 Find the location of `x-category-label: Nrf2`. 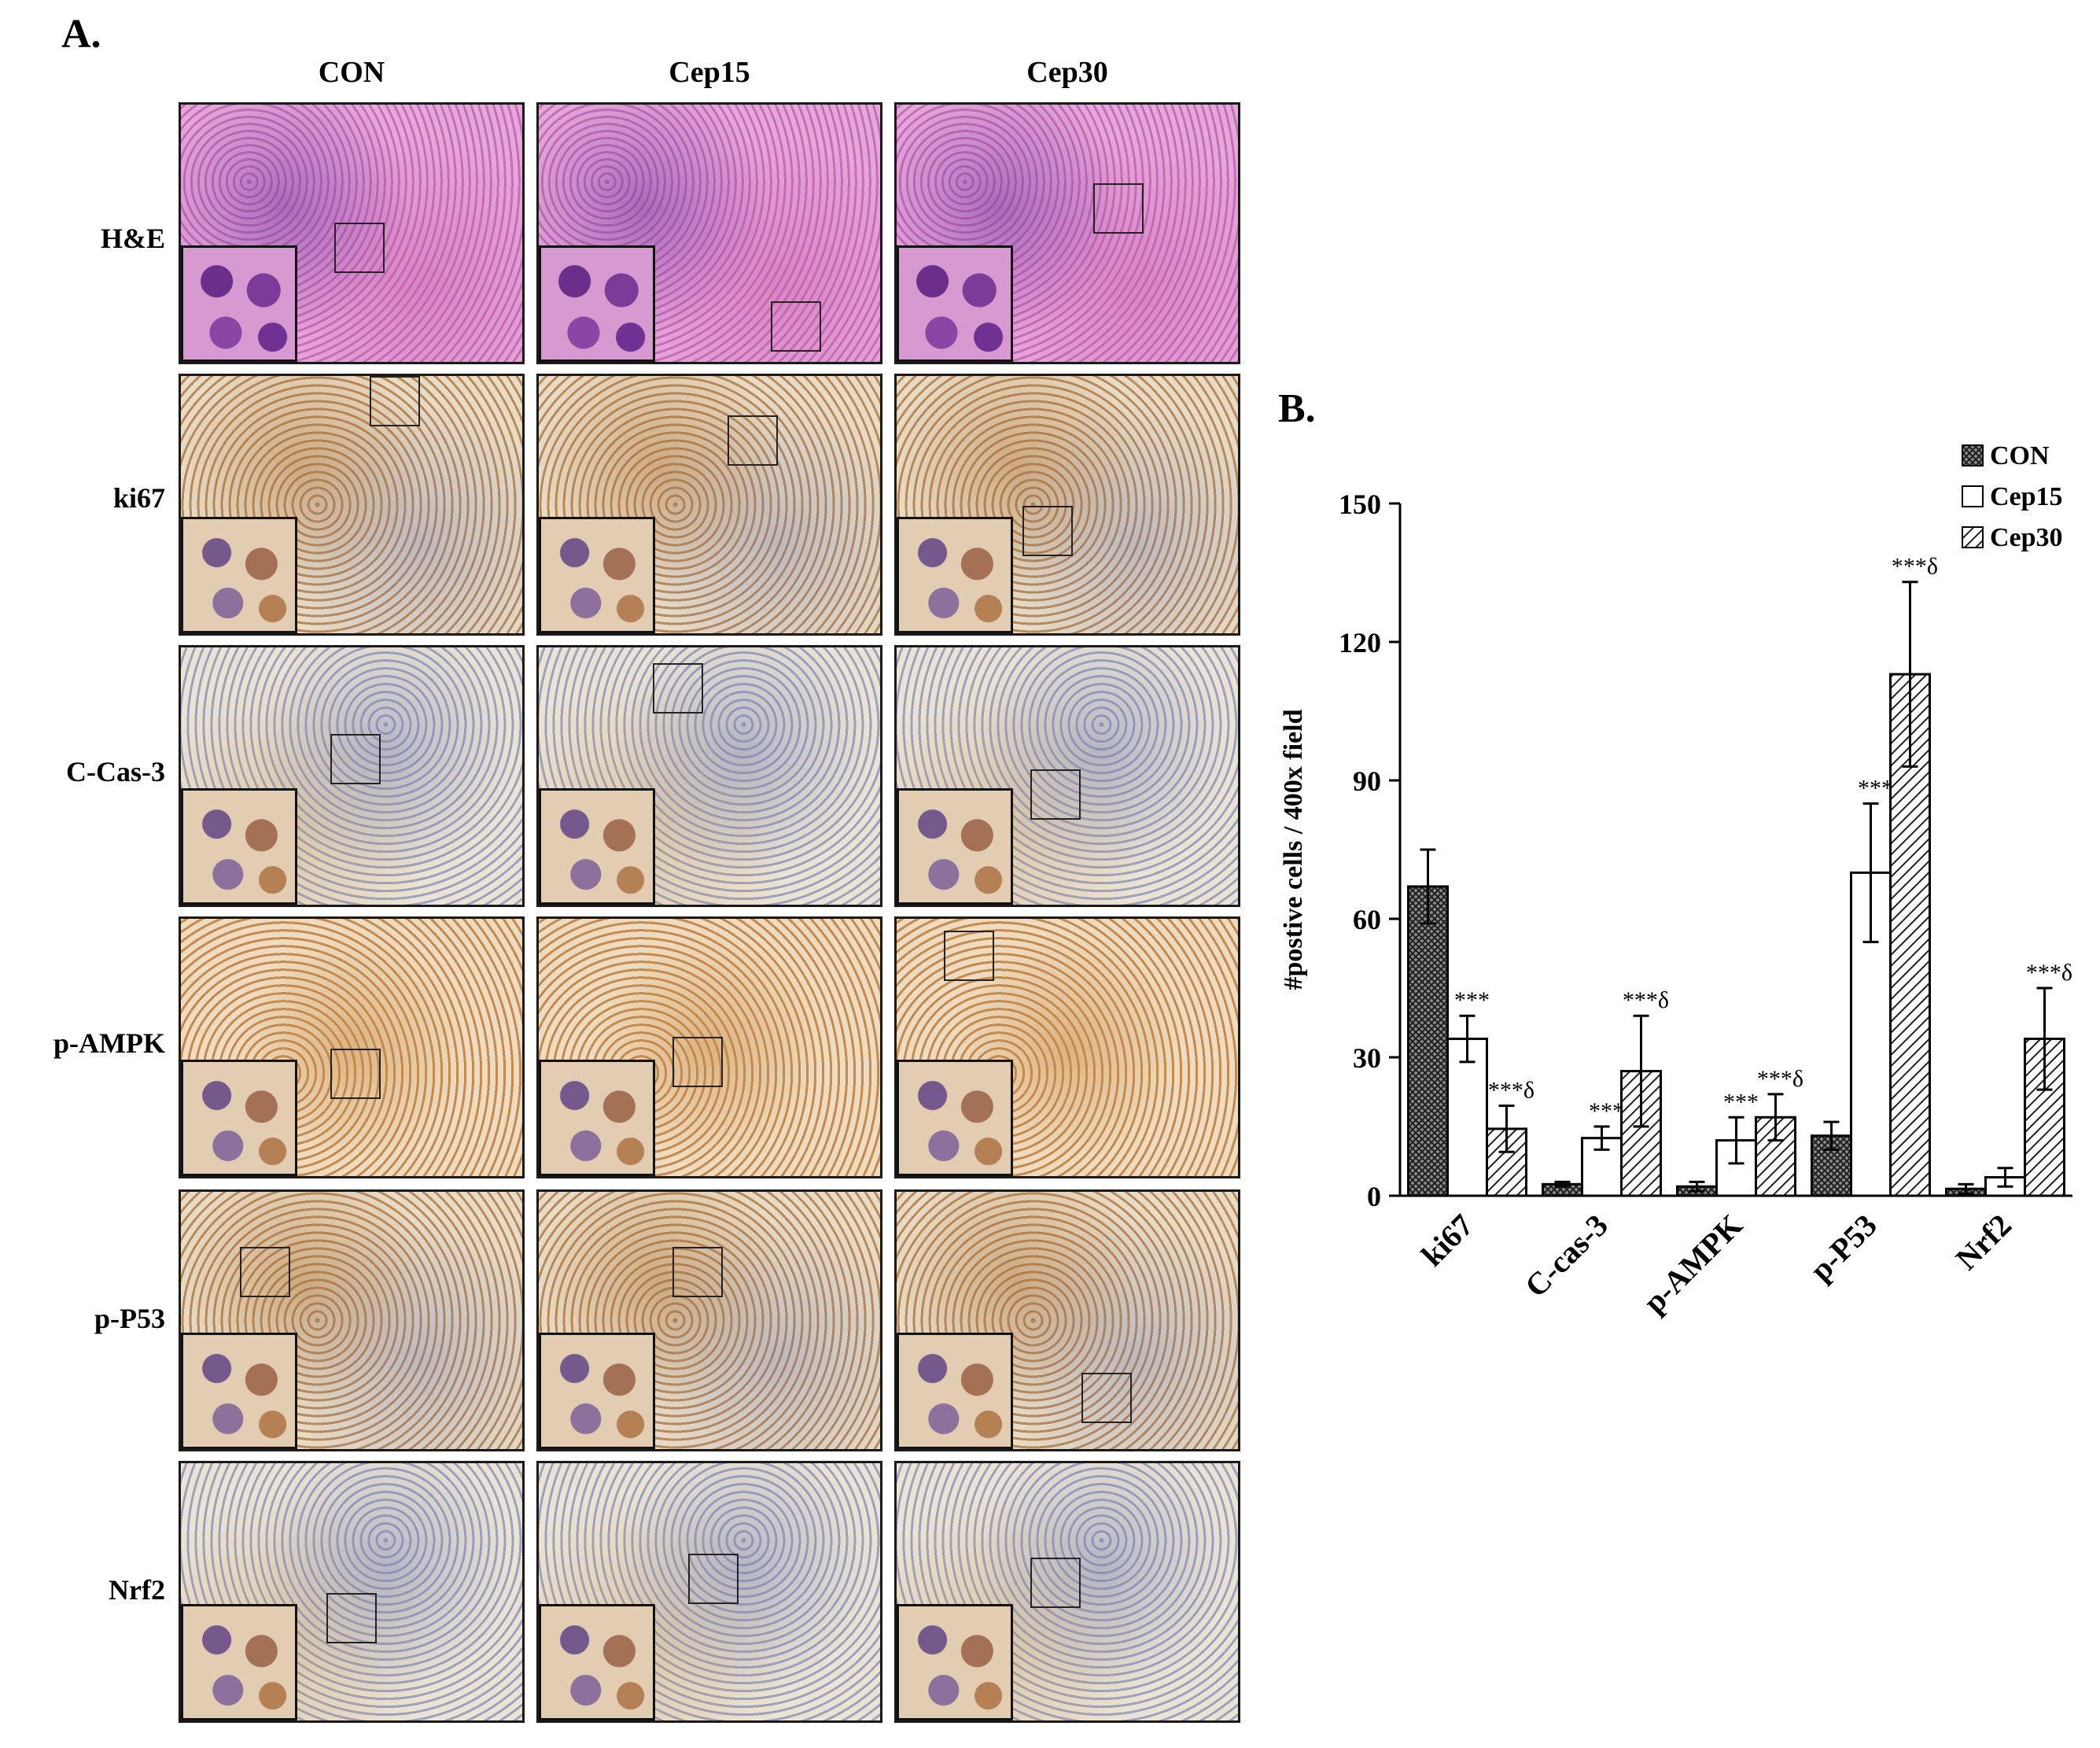

x-category-label: Nrf2 is located at coordinates (1982, 1242).